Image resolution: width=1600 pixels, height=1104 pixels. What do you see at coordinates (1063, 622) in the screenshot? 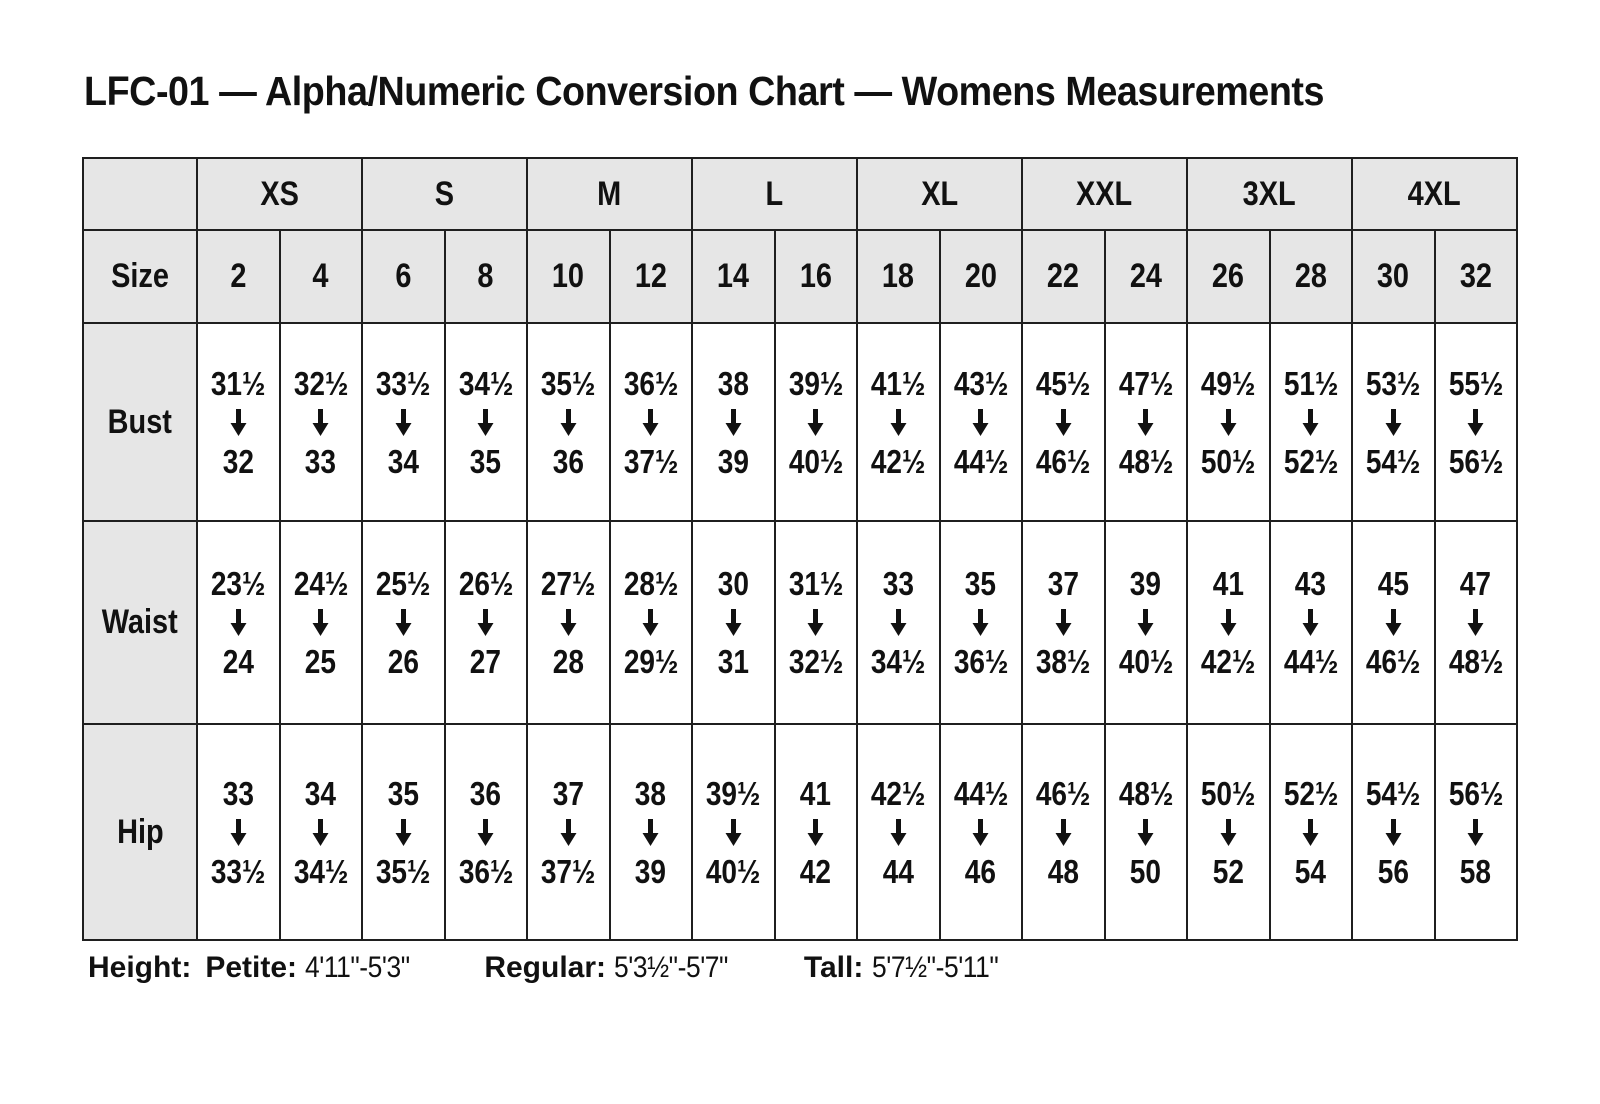
I see `waist-size-22-cell: 37 38½` at bounding box center [1063, 622].